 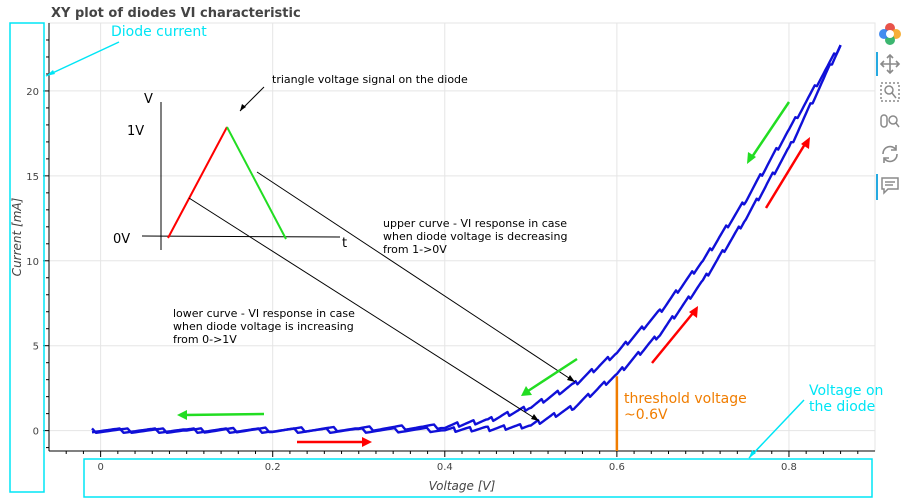 I want to click on triangle-caption: triangle voltage signal on the diode, so click(x=370, y=79).